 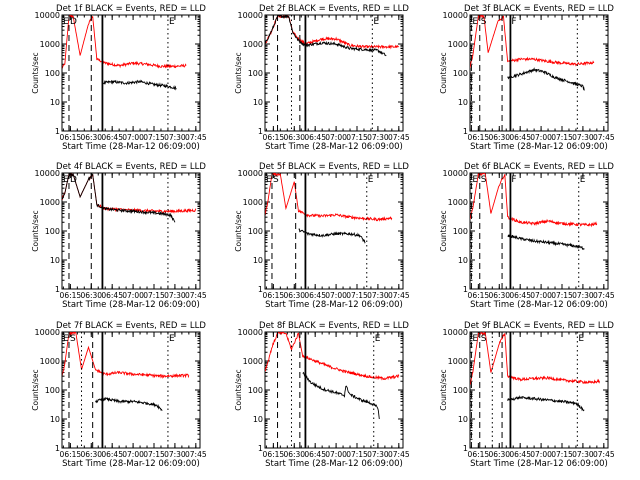 What do you see at coordinates (334, 167) in the screenshot?
I see `panel-title: Det 5f BLACK = Events, RED = LLD` at bounding box center [334, 167].